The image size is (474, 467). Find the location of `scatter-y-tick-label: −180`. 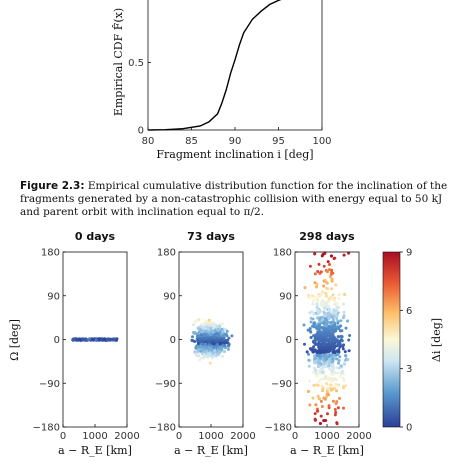

scatter-y-tick-label: −180 is located at coordinates (278, 428).